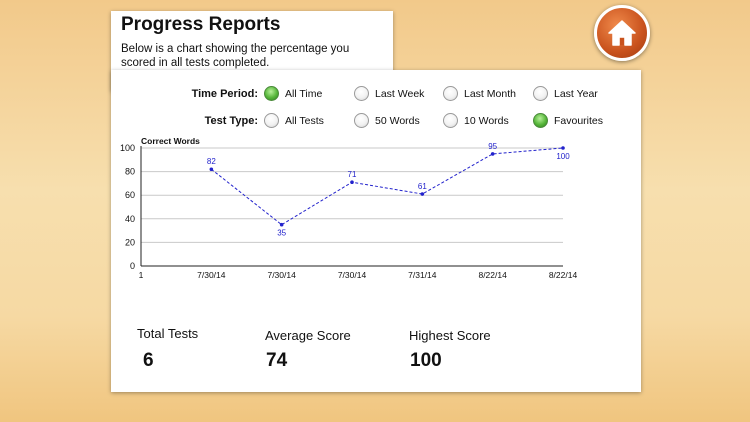 This screenshot has width=750, height=422. Describe the element at coordinates (277, 360) in the screenshot. I see `average-score-value: 74` at that location.